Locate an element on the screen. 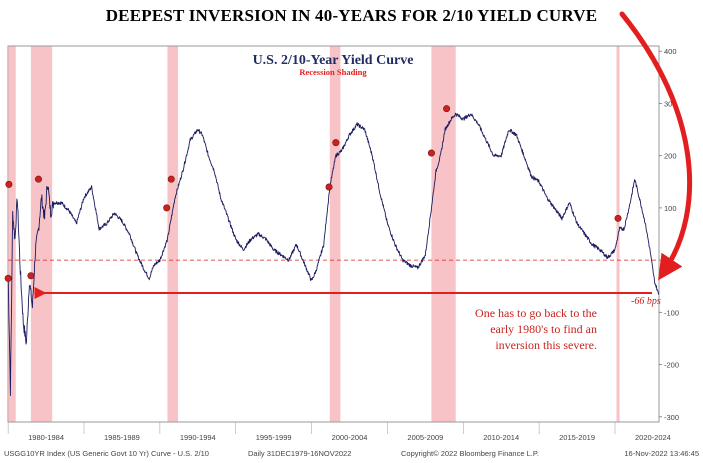  endpoint-label: -66 bps is located at coordinates (646, 301).